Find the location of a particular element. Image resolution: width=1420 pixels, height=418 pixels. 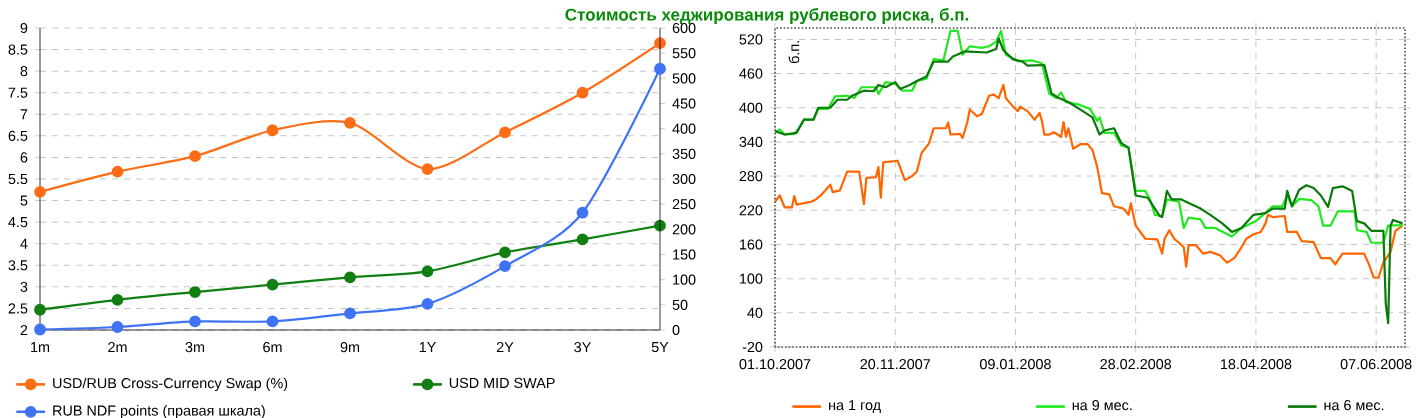

legend-label: на 1 год is located at coordinates (855, 406).